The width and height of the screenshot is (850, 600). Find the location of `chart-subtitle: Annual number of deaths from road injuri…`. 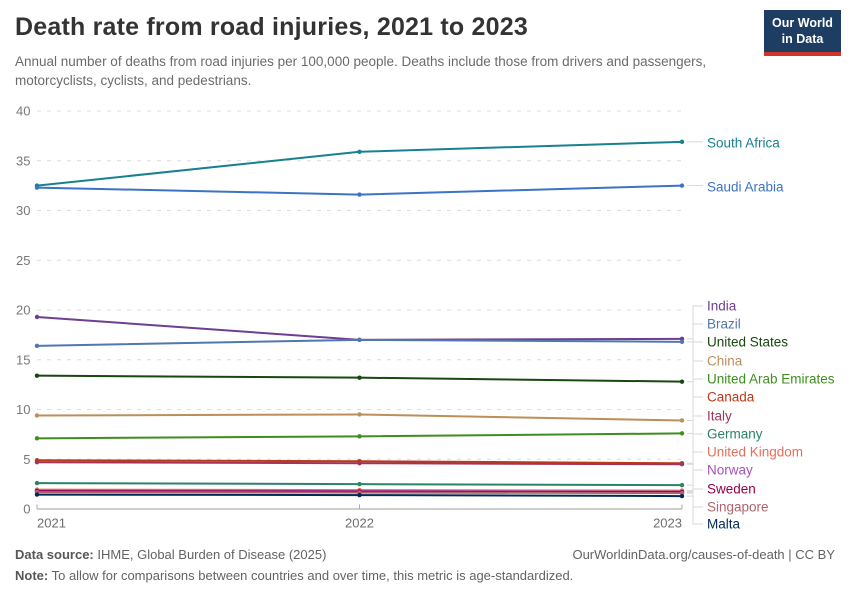

chart-subtitle: Annual number of deaths from road injuri… is located at coordinates (361, 71).